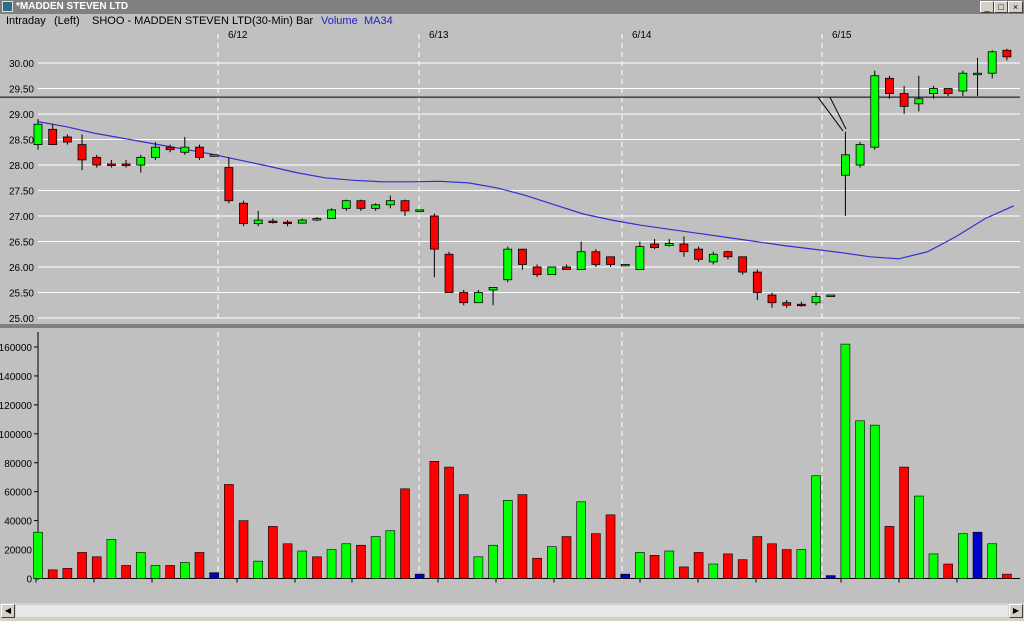 The width and height of the screenshot is (1024, 621). I want to click on day-label: 6/15, so click(842, 35).